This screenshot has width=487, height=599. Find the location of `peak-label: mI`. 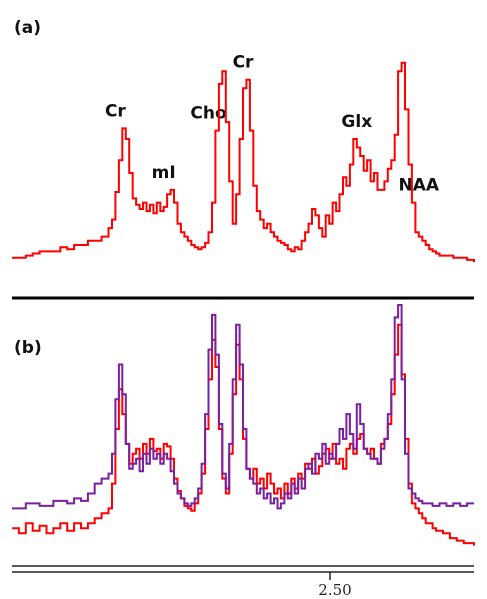

peak-label: mI is located at coordinates (164, 173).